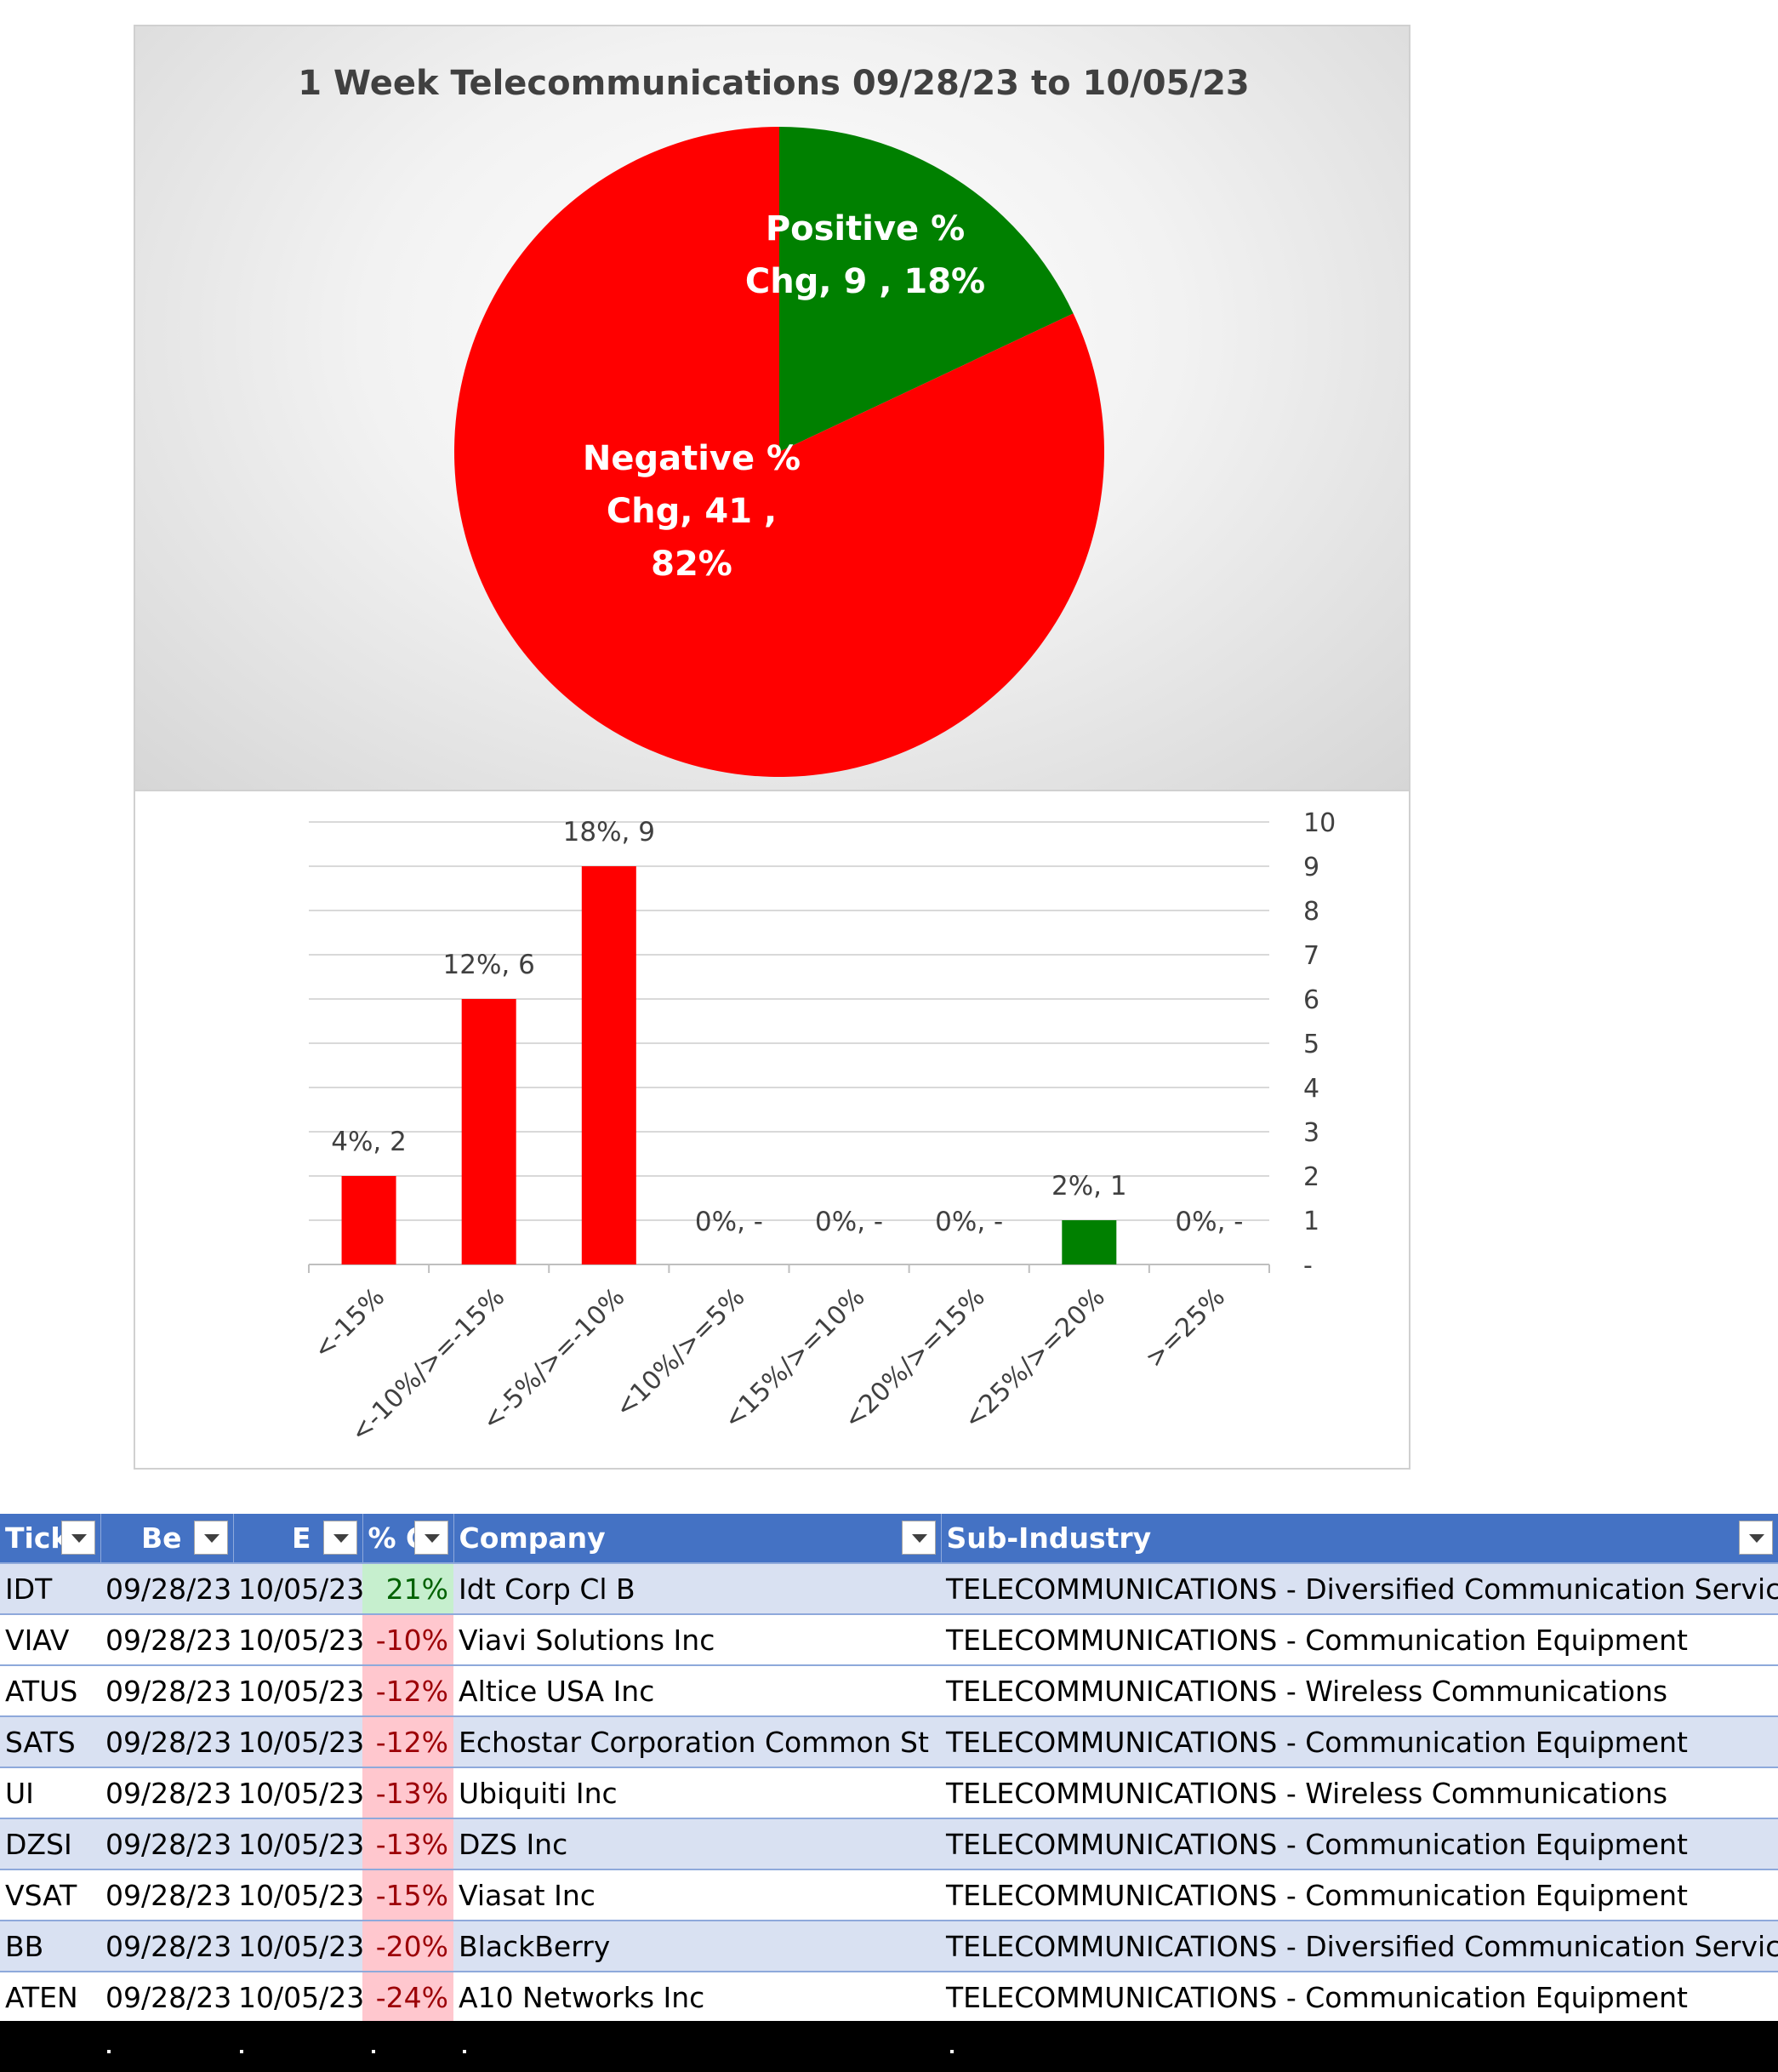  I want to click on y-tick-label: 8, so click(1311, 912).